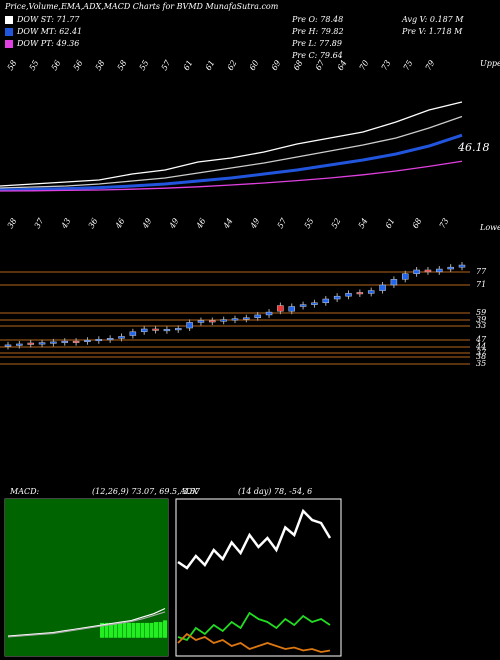 The height and width of the screenshot is (660, 500). What do you see at coordinates (65, 224) in the screenshot?
I see `date-label: 43` at bounding box center [65, 224].